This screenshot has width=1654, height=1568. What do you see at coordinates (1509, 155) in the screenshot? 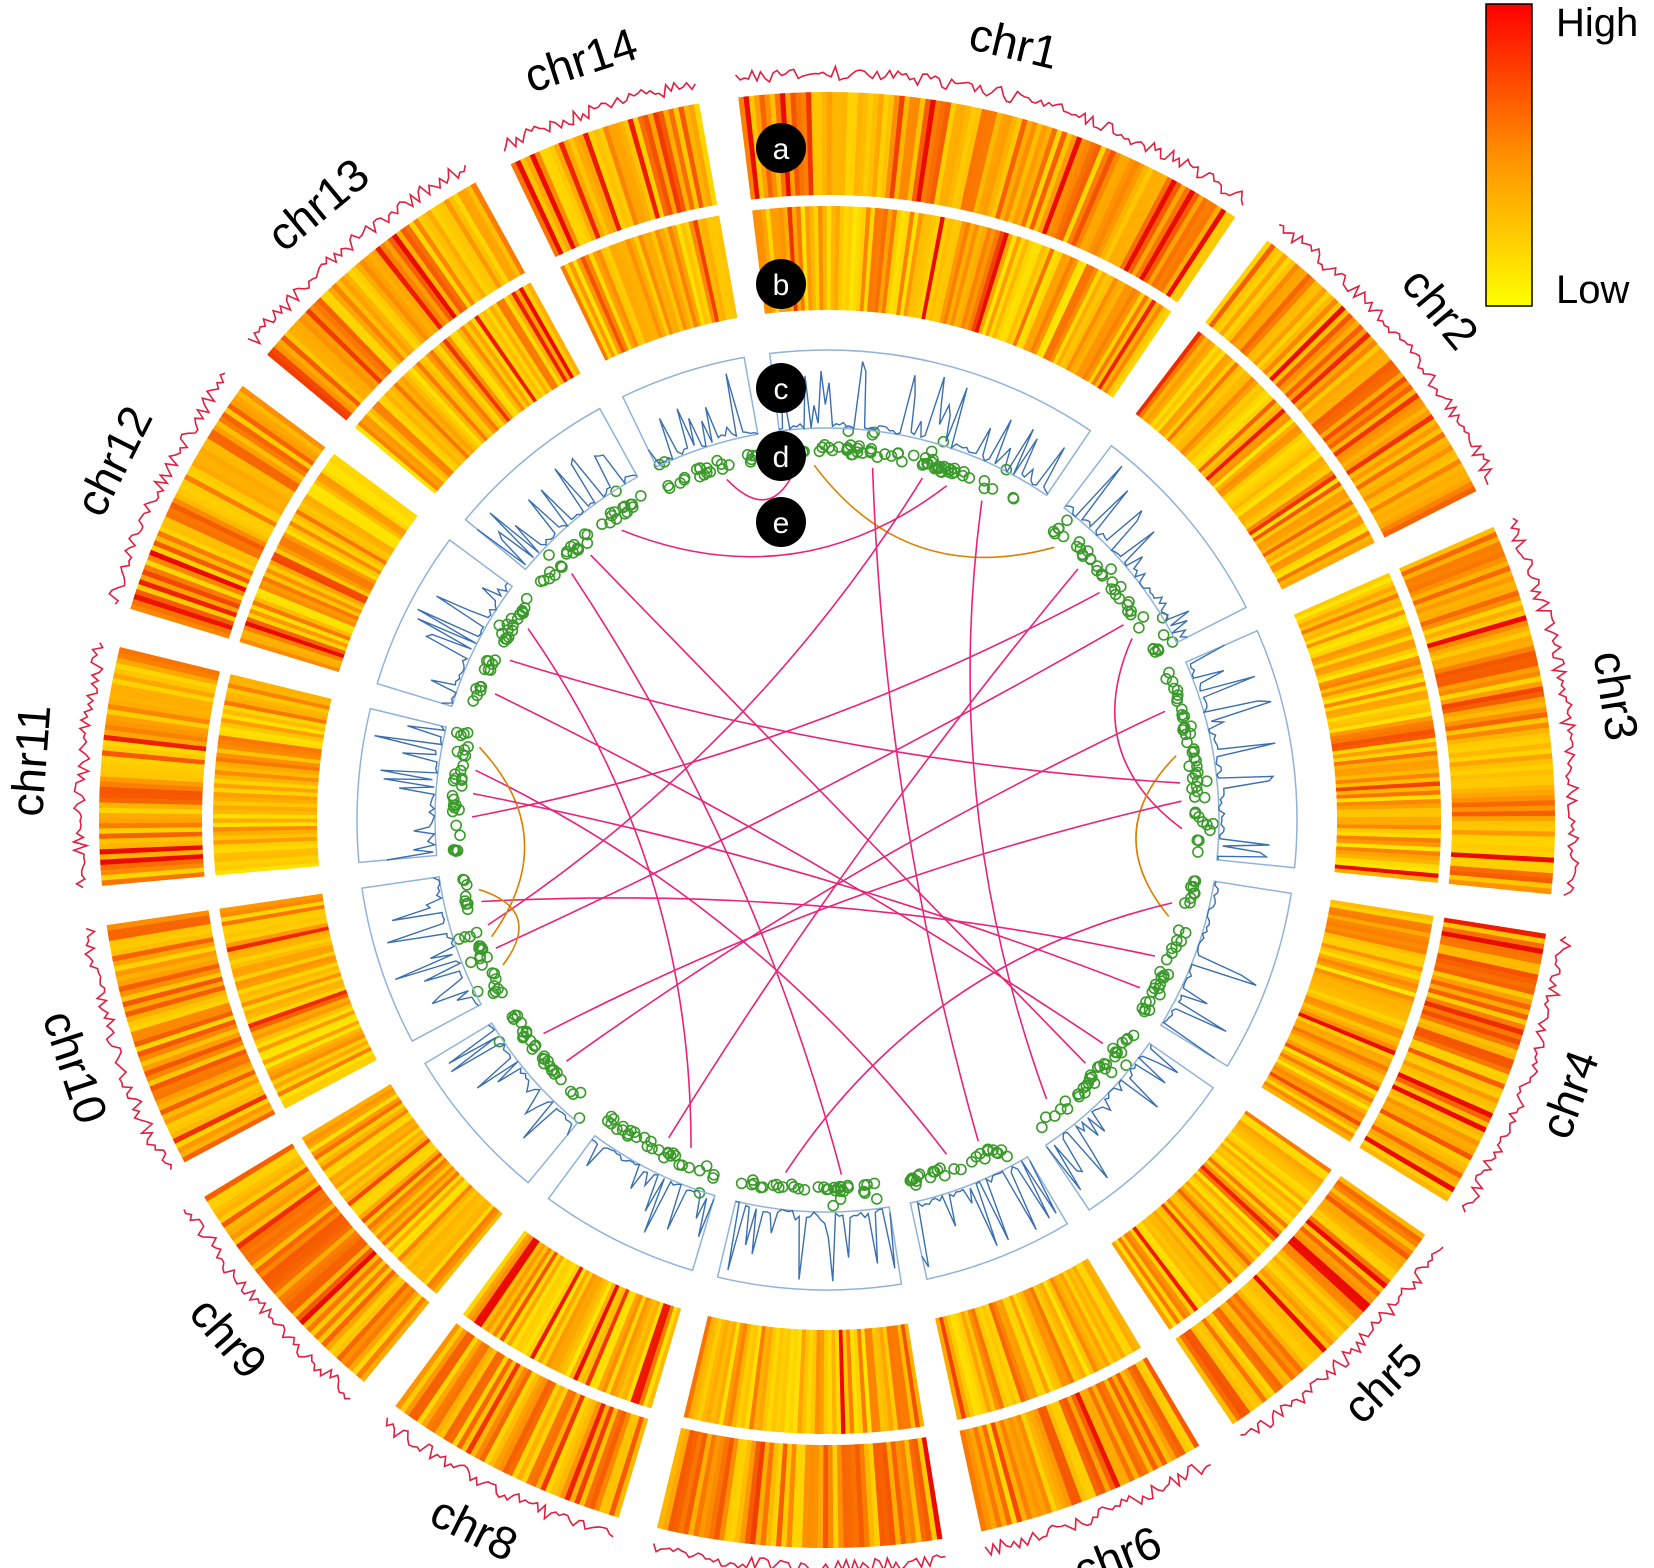
I see `legend-gradient-bar` at bounding box center [1509, 155].